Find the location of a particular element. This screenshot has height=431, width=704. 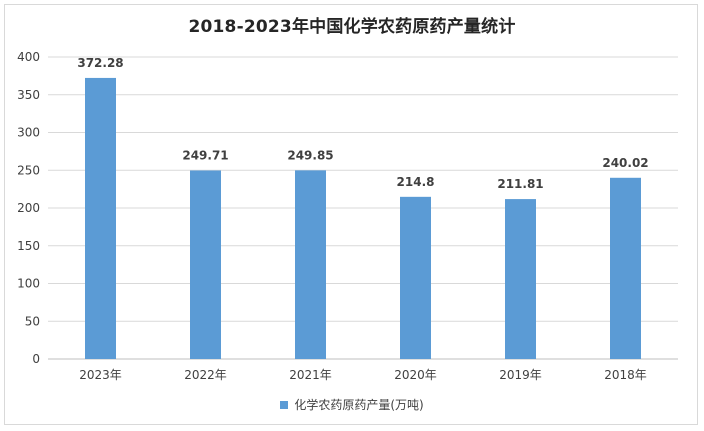

x-tick-label: 2019年 is located at coordinates (520, 375).